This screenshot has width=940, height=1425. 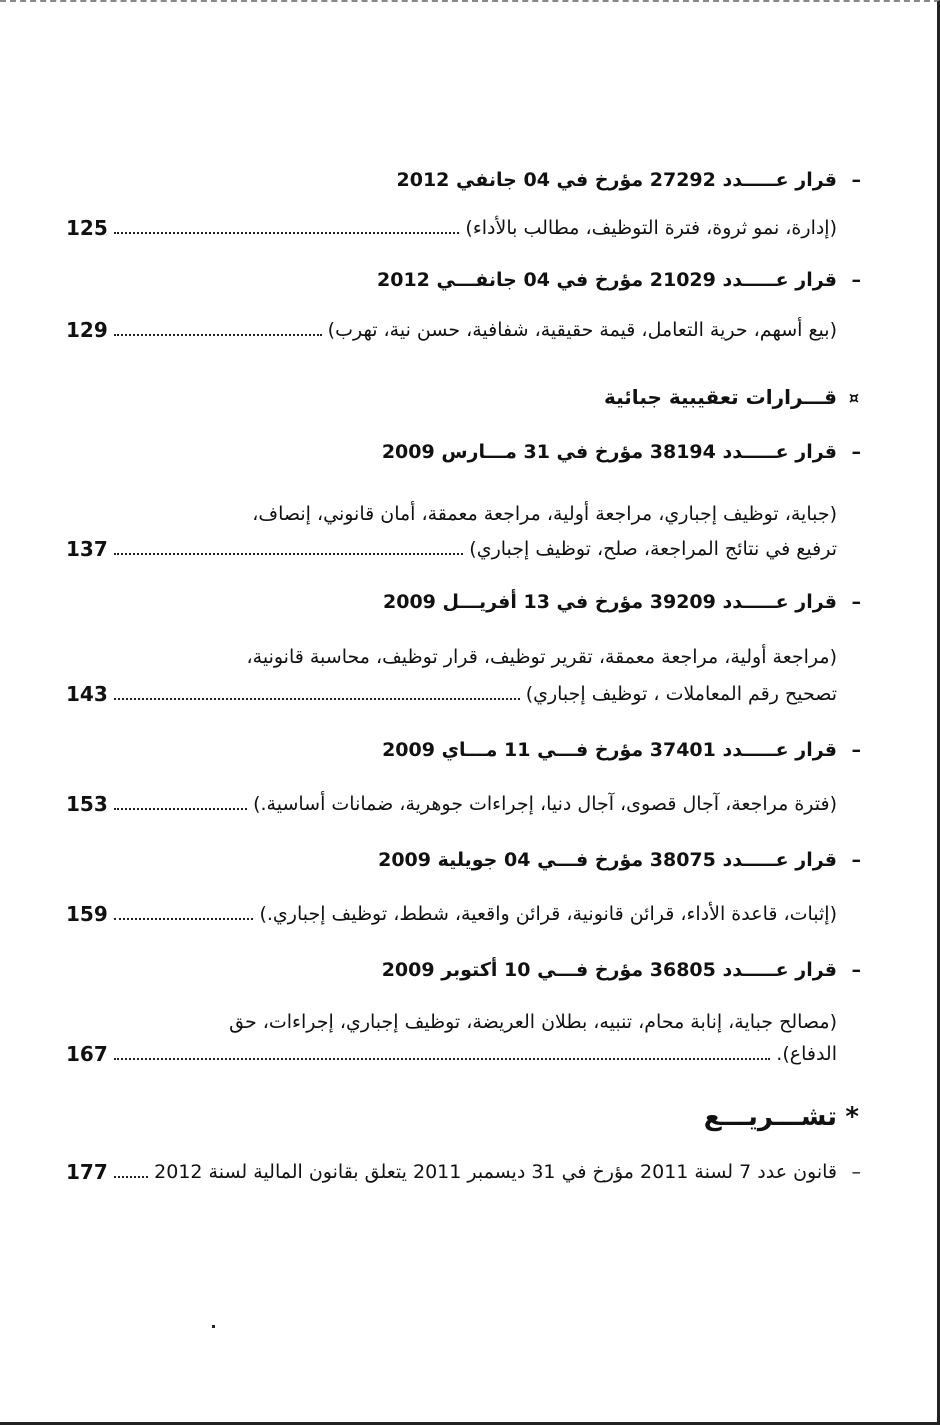 What do you see at coordinates (87, 330) in the screenshot?
I see `page-number: 129` at bounding box center [87, 330].